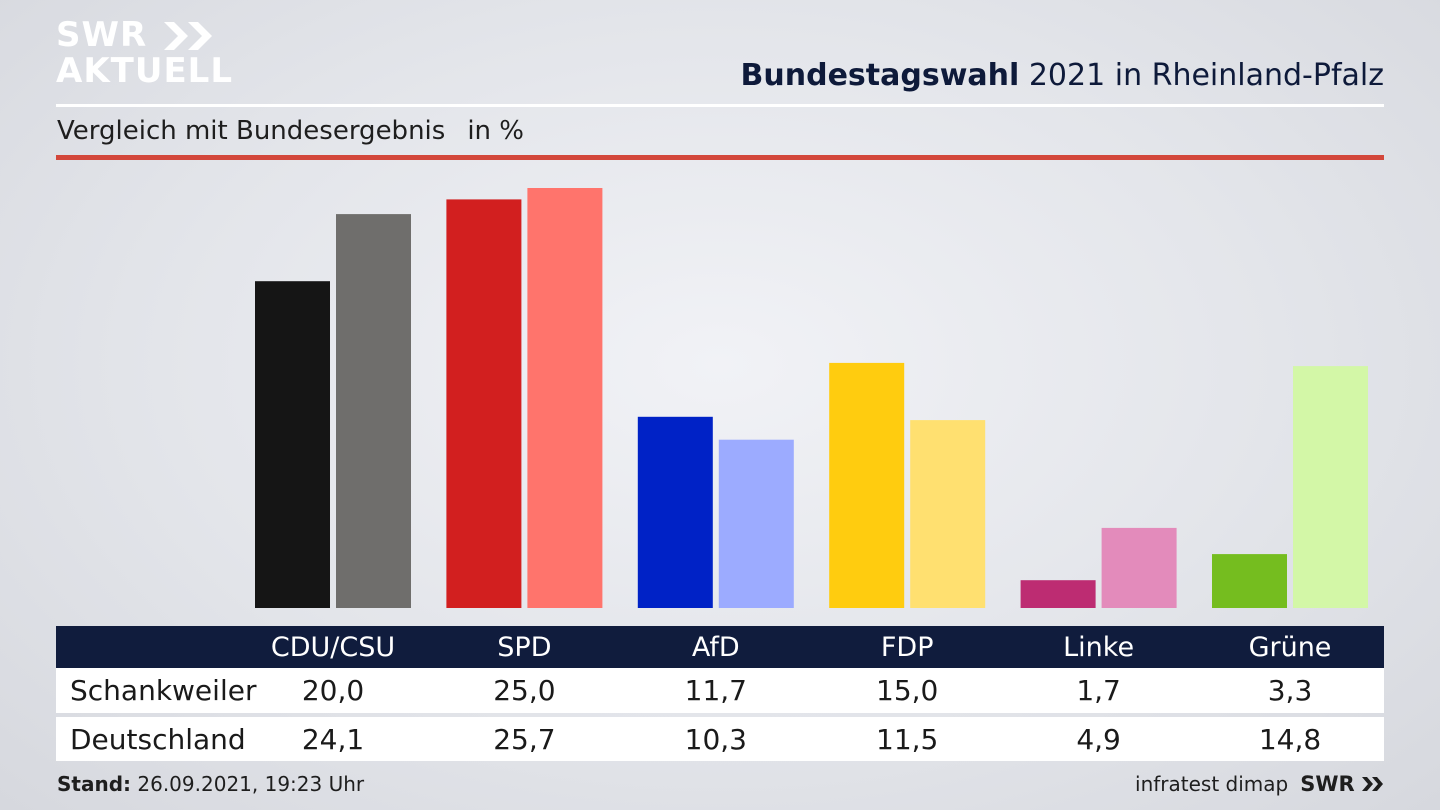  I want to click on chart-subtitle: Vergleich mit Bundesergebnis in %, so click(290, 131).